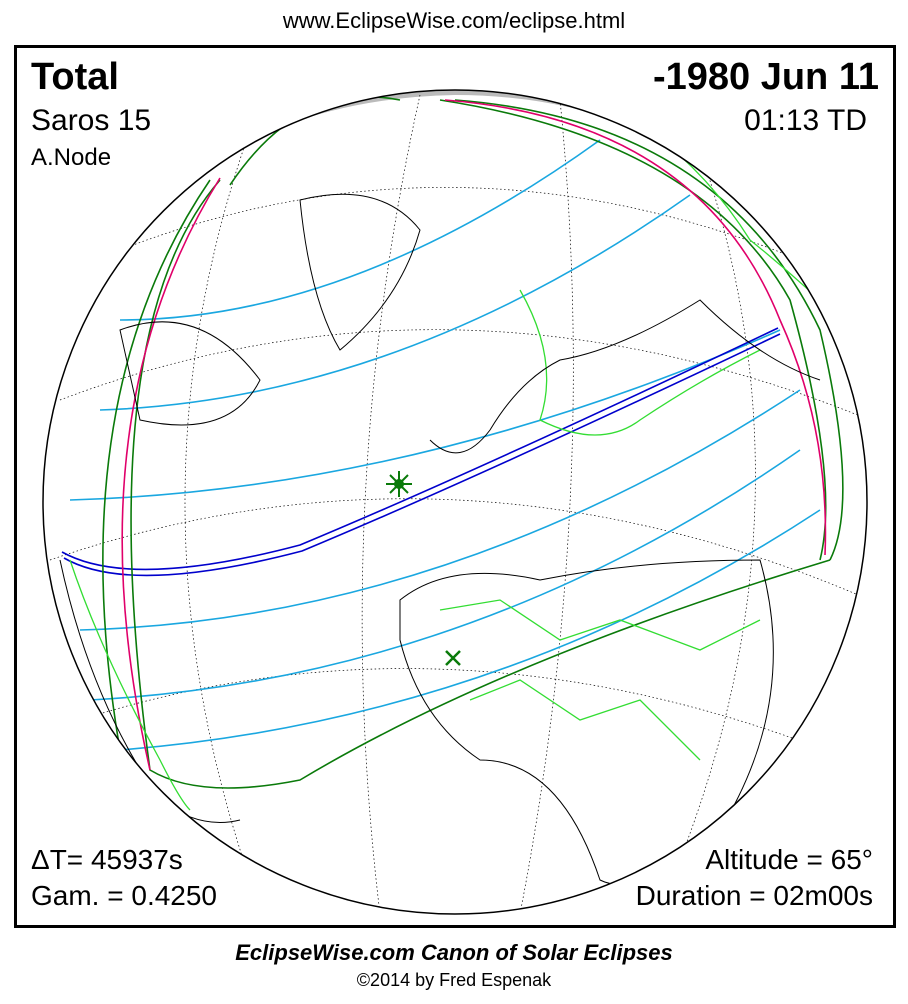 The image size is (908, 1004). I want to click on delta-t: ΔT= 45937s, so click(107, 859).